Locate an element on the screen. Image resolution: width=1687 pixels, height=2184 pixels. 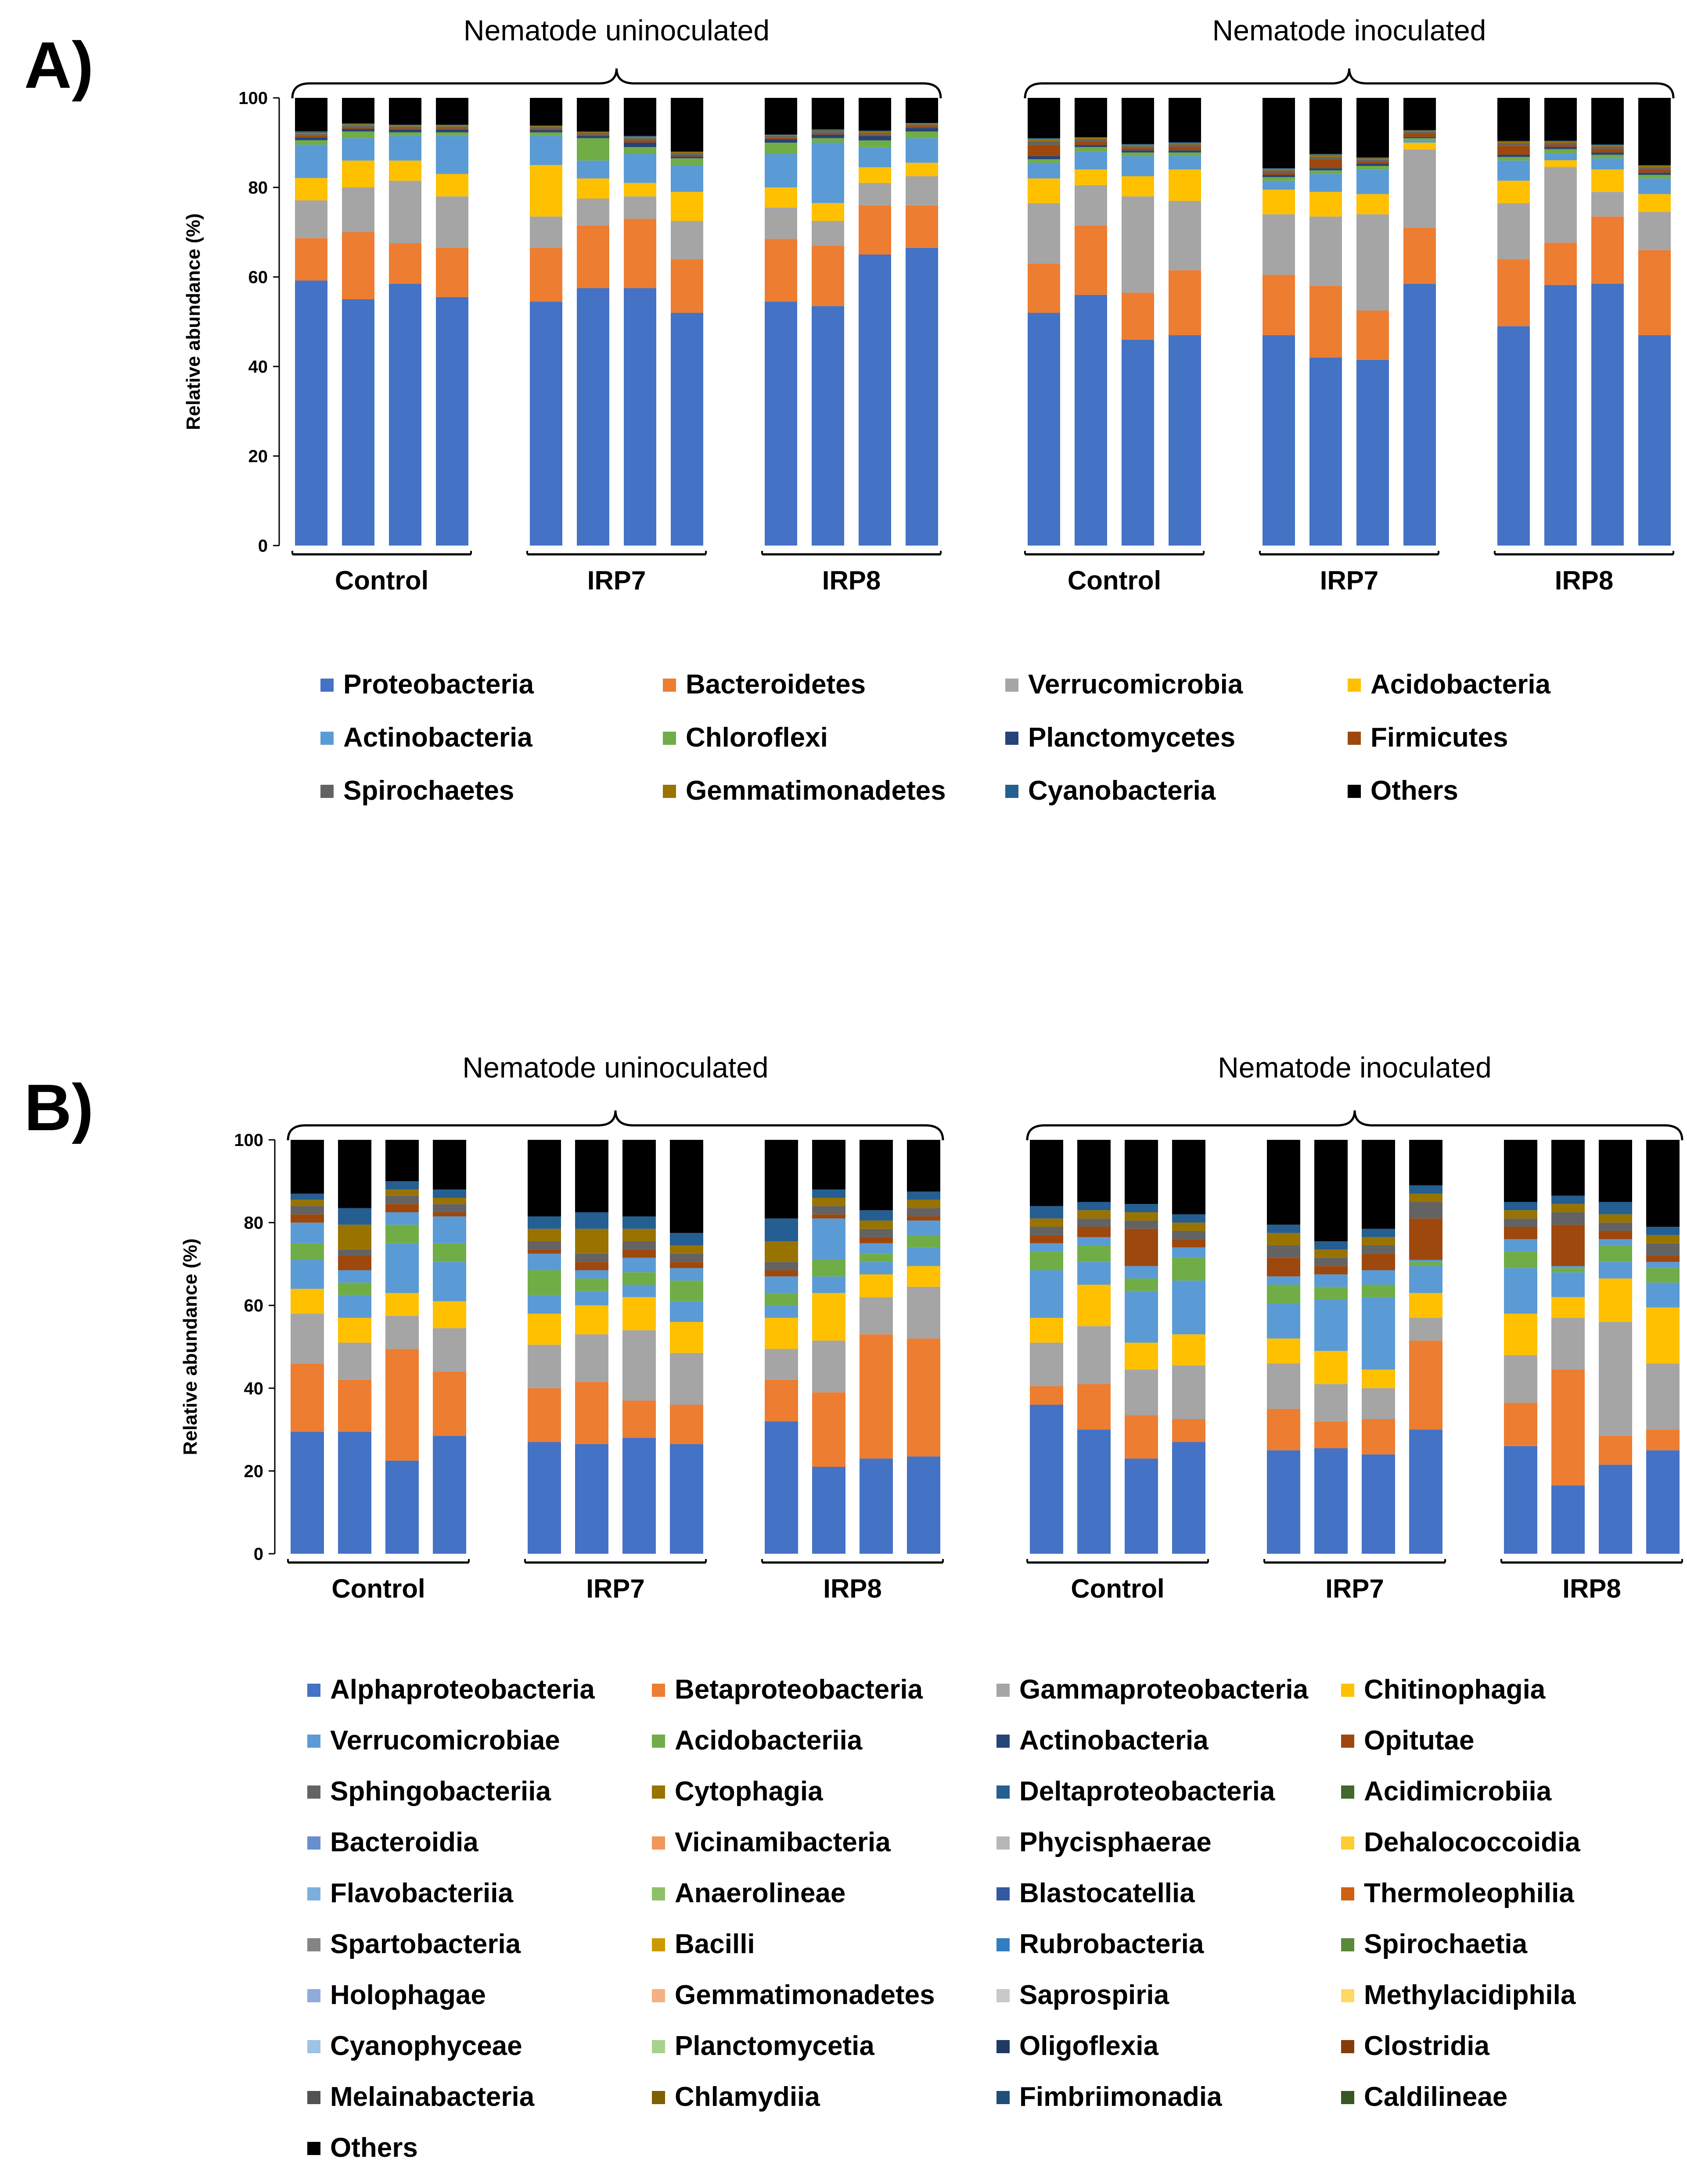
panel-b-legend-label: Chitinophagia is located at coordinates (1455, 1689).